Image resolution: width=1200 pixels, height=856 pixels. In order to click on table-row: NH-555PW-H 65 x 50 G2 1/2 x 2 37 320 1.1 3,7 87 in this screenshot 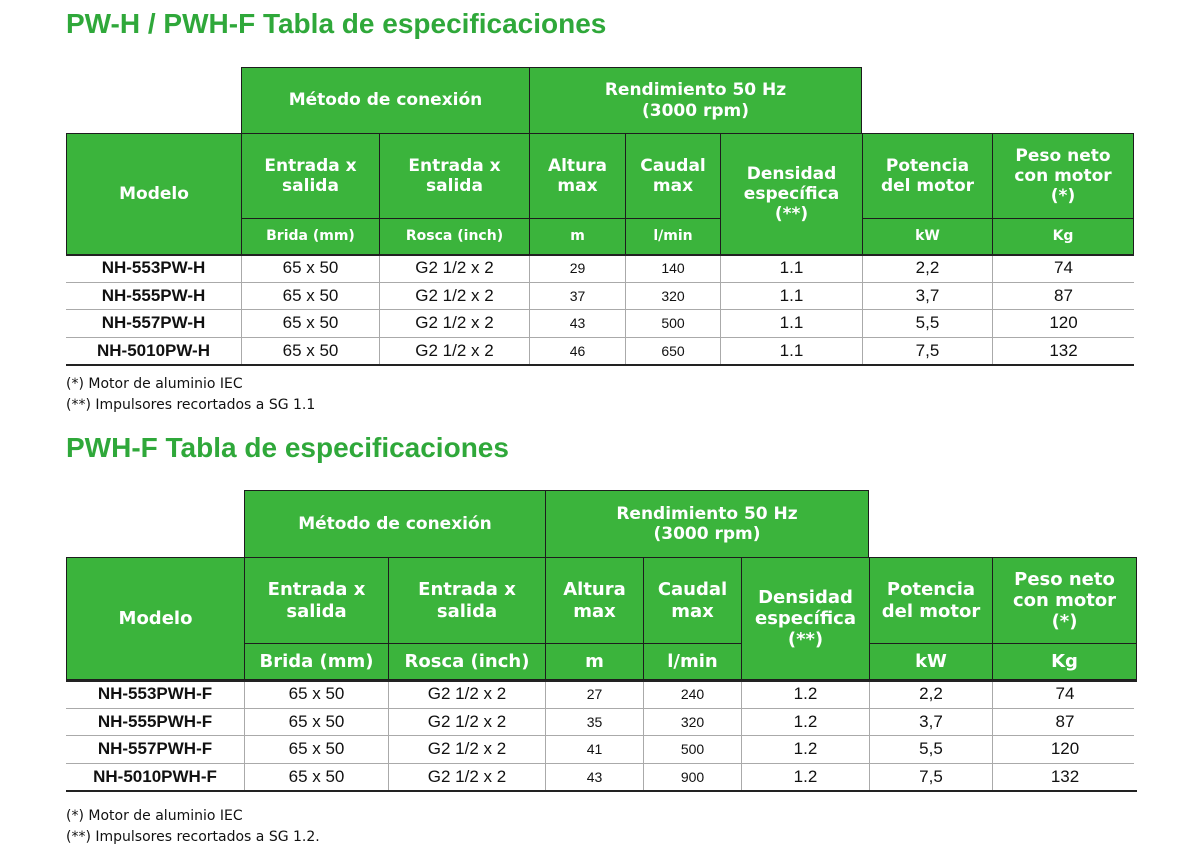, I will do `click(600, 296)`.